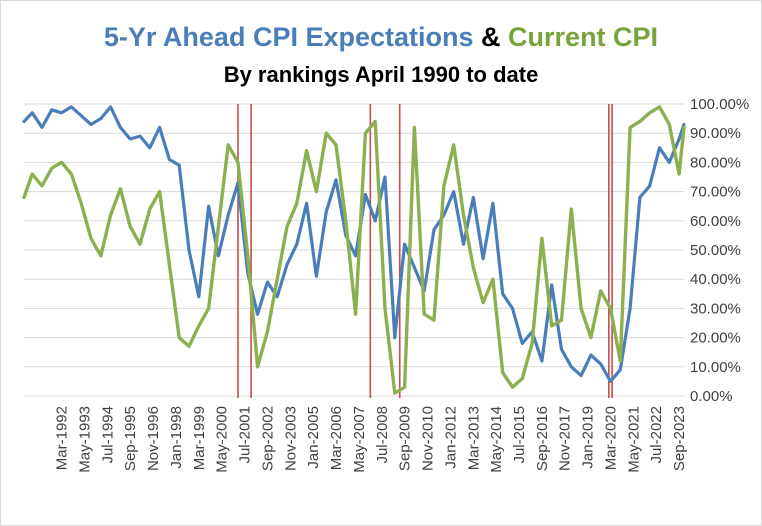 The width and height of the screenshot is (762, 526). Describe the element at coordinates (382, 435) in the screenshot. I see `x-tick-label: Jul-2008` at that location.